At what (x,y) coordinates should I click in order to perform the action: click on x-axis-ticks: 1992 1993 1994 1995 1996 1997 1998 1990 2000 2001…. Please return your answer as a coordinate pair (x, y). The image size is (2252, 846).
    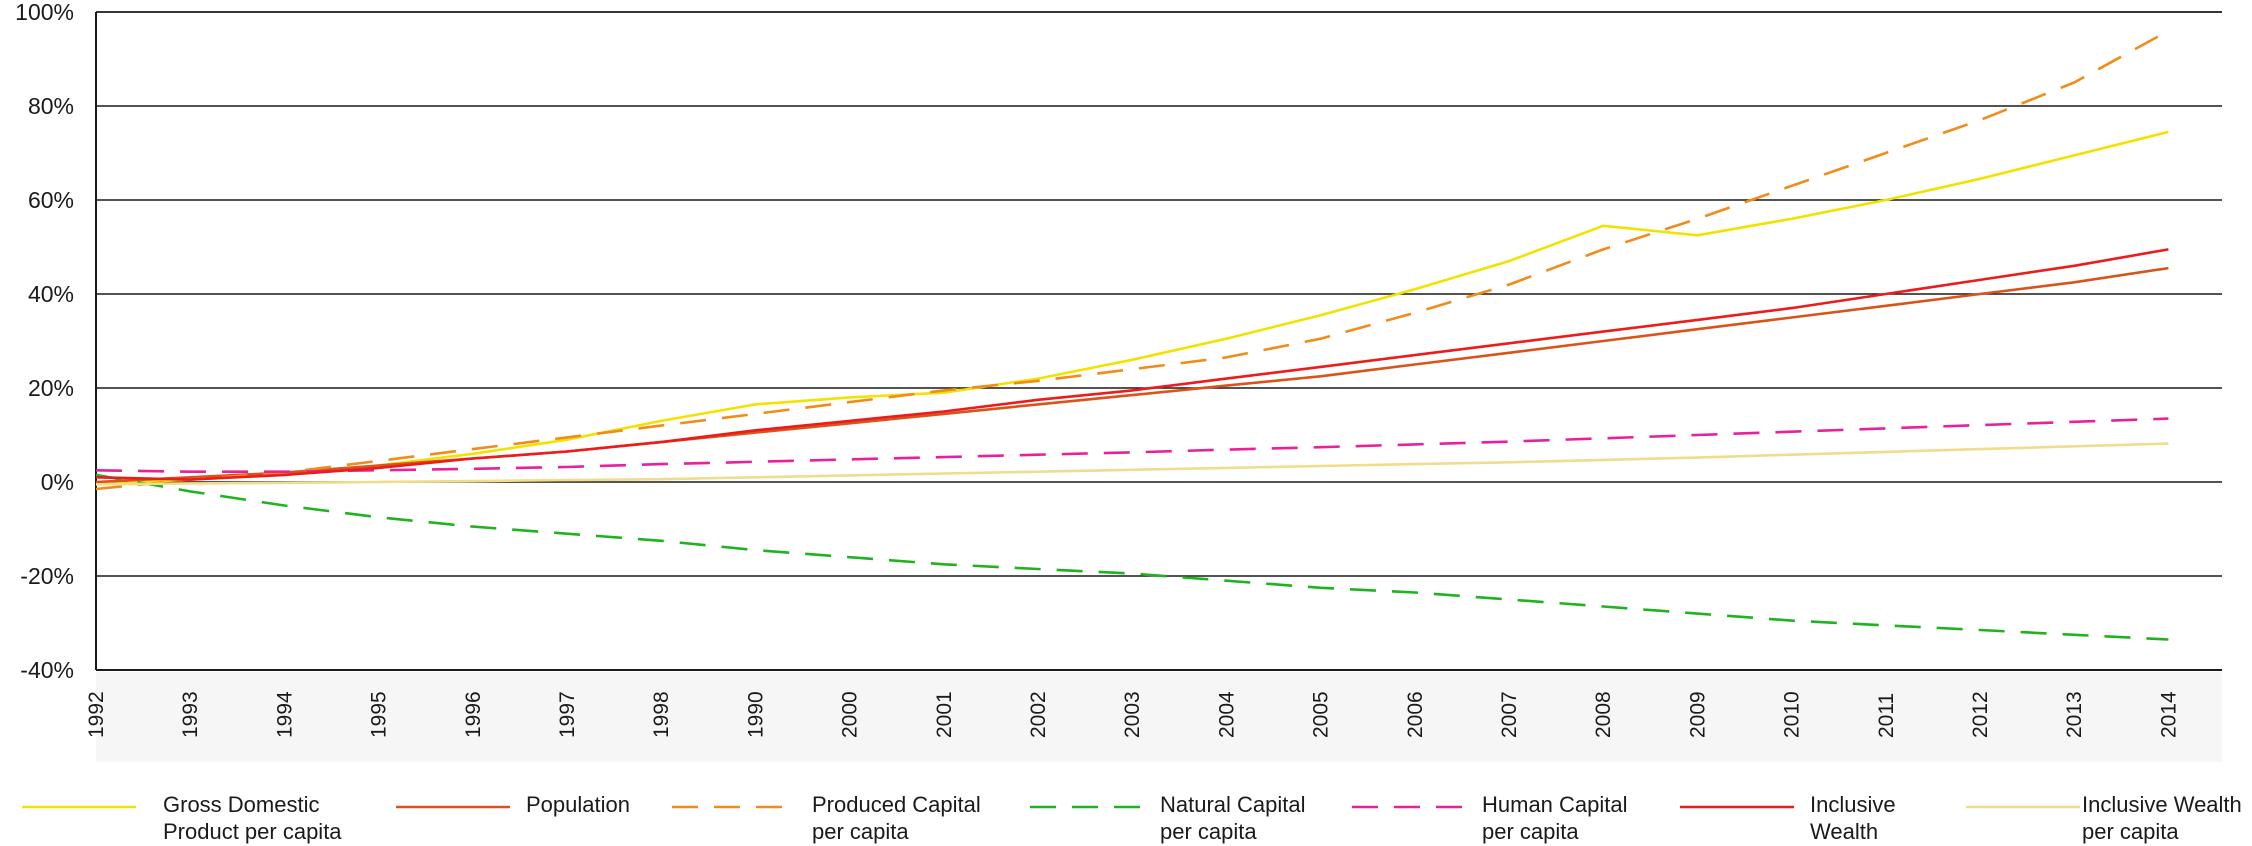
    Looking at the image, I should click on (1132, 714).